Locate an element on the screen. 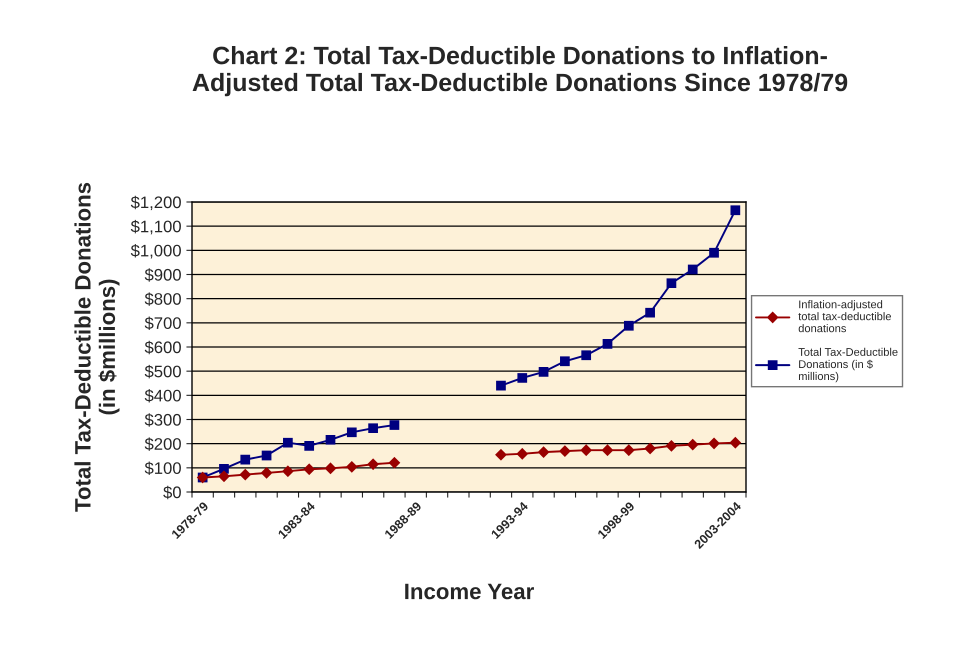  legend-label: Total Tax-Deductible Donations (in $ millions) is located at coordinates (848, 365).